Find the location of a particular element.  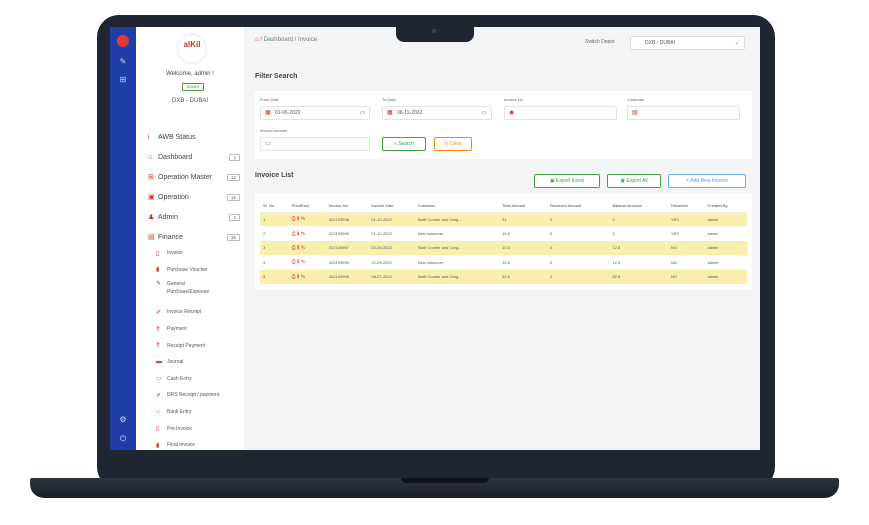

invoice-list-title: Invoice List is located at coordinates (274, 175).